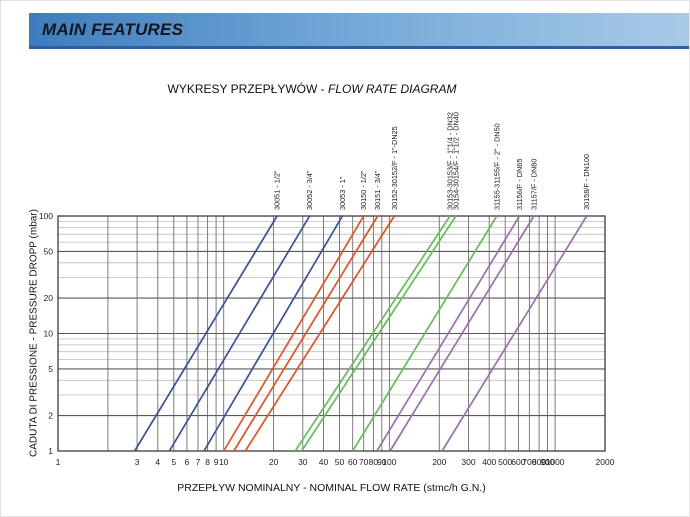  I want to click on series-label-31157/F: 31157/F - DN80, so click(533, 184).